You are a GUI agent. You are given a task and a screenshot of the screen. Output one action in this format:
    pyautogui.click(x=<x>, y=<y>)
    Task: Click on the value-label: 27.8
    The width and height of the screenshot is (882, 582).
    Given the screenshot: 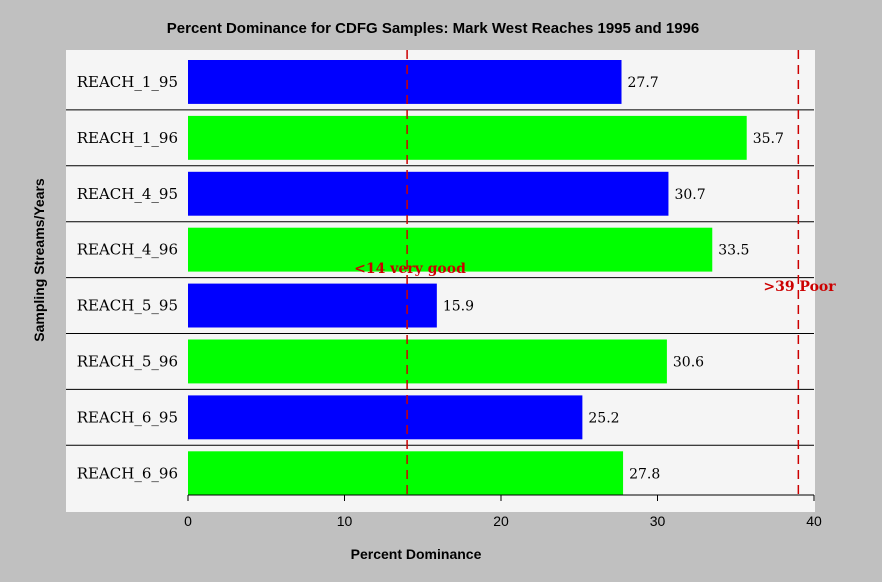 What is the action you would take?
    pyautogui.click(x=644, y=474)
    